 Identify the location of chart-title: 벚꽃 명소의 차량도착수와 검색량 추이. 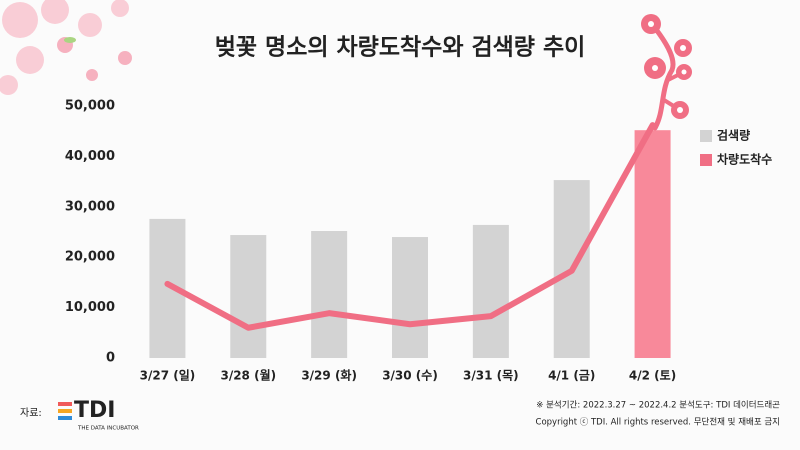
(400, 48).